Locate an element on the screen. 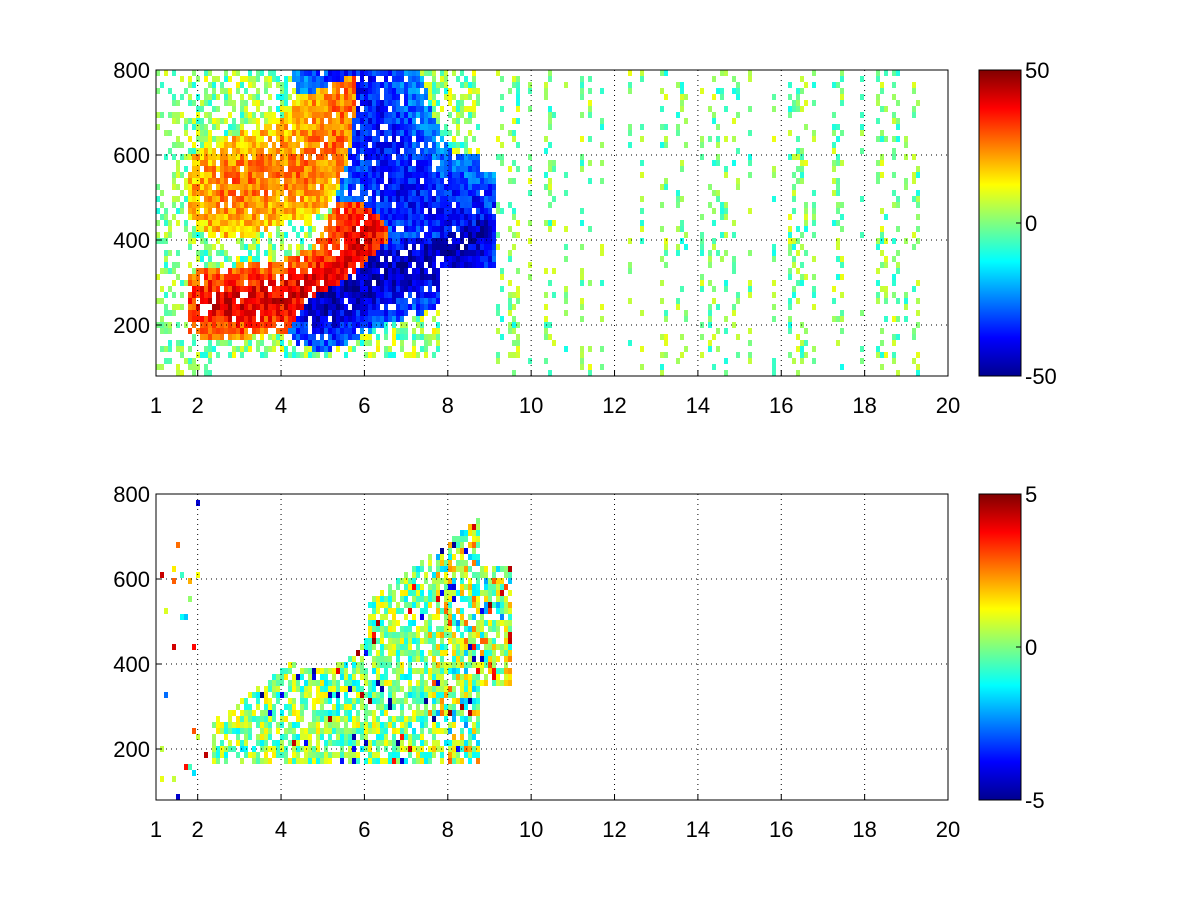 The height and width of the screenshot is (900, 1200). colorbar-tick-label: 50 is located at coordinates (1037, 70).